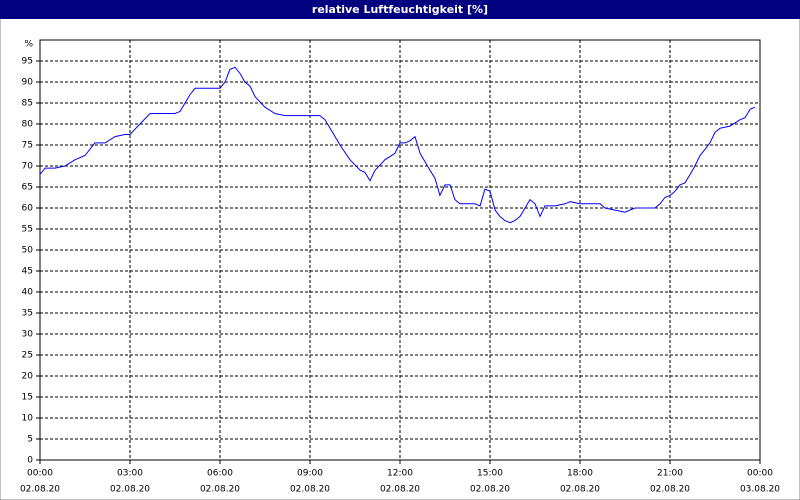 The width and height of the screenshot is (800, 500). What do you see at coordinates (130, 474) in the screenshot?
I see `x-tick-label: 03:00` at bounding box center [130, 474].